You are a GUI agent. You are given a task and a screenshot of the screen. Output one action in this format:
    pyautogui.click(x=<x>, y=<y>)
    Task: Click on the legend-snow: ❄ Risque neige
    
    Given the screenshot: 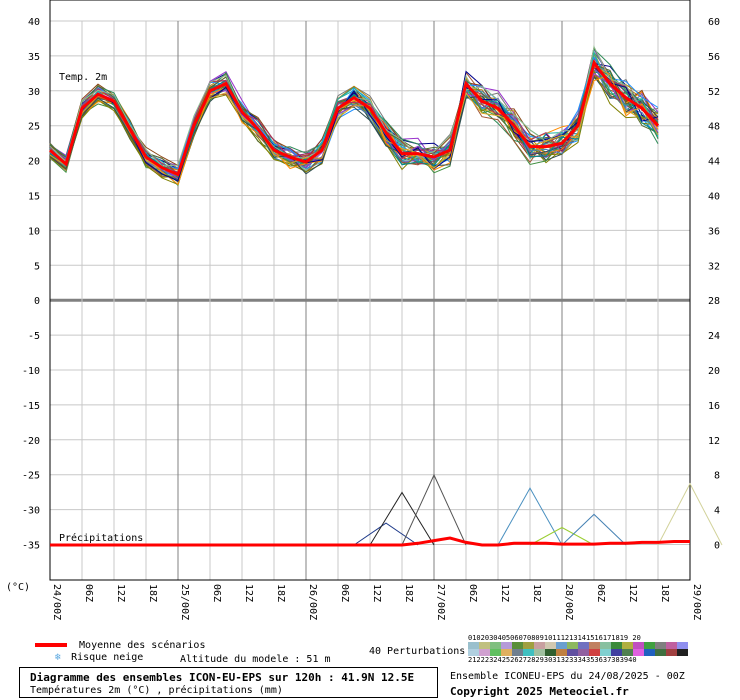 What is the action you would take?
    pyautogui.click(x=99, y=657)
    